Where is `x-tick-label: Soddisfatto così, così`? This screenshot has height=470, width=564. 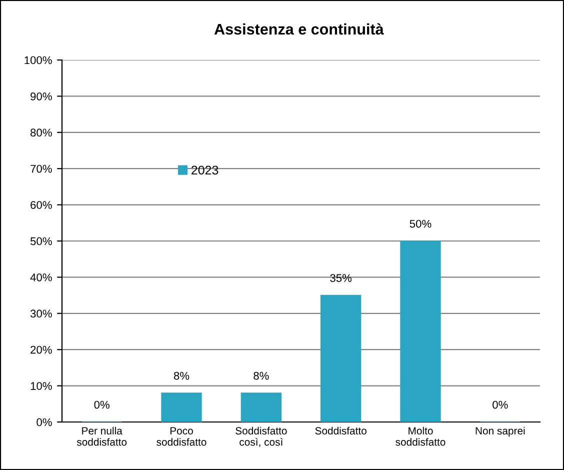 x-tick-label: Soddisfatto così, così is located at coordinates (261, 436).